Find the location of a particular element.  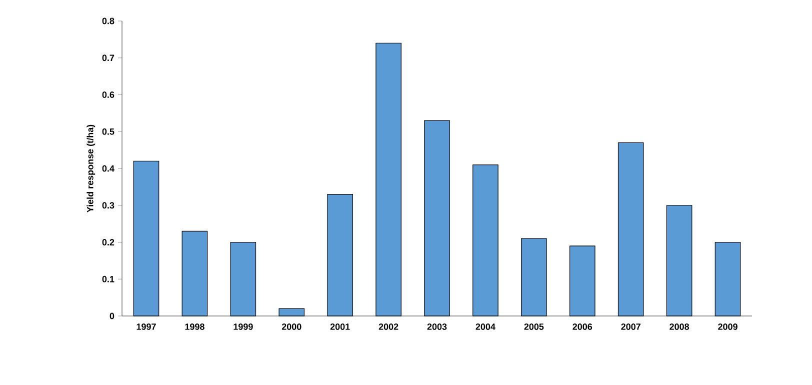

x-tick-label: 1998 is located at coordinates (194, 327).